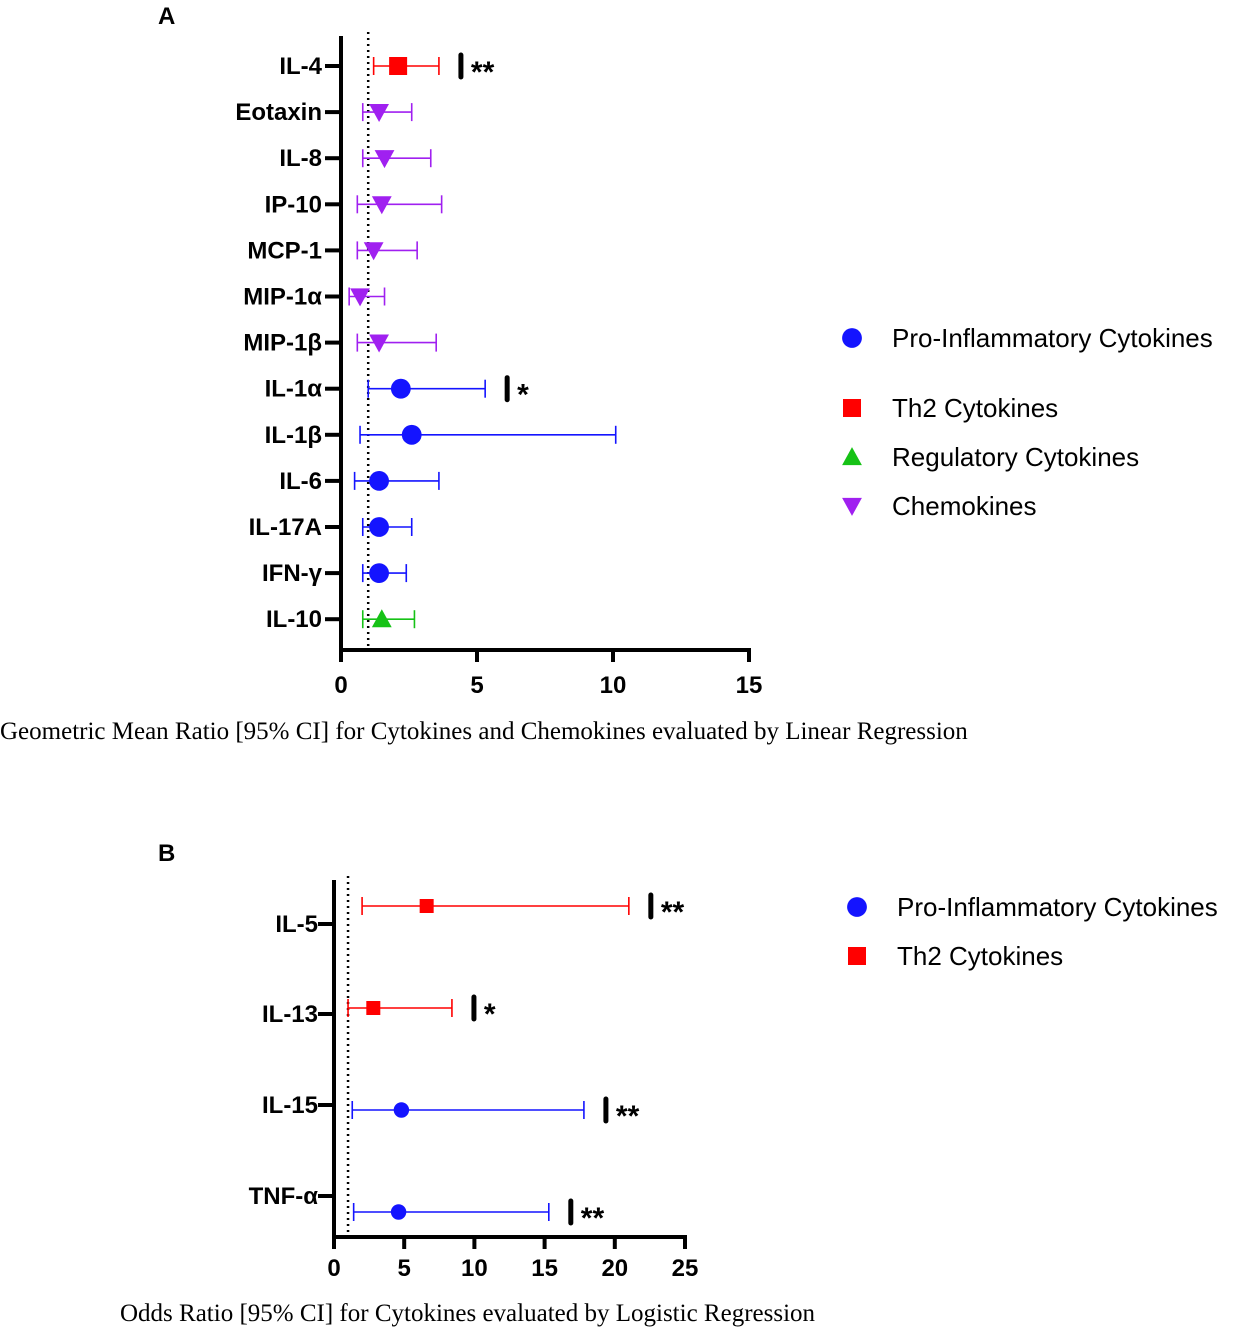  I want to click on y-tick-label: IL-13, so click(290, 1014).